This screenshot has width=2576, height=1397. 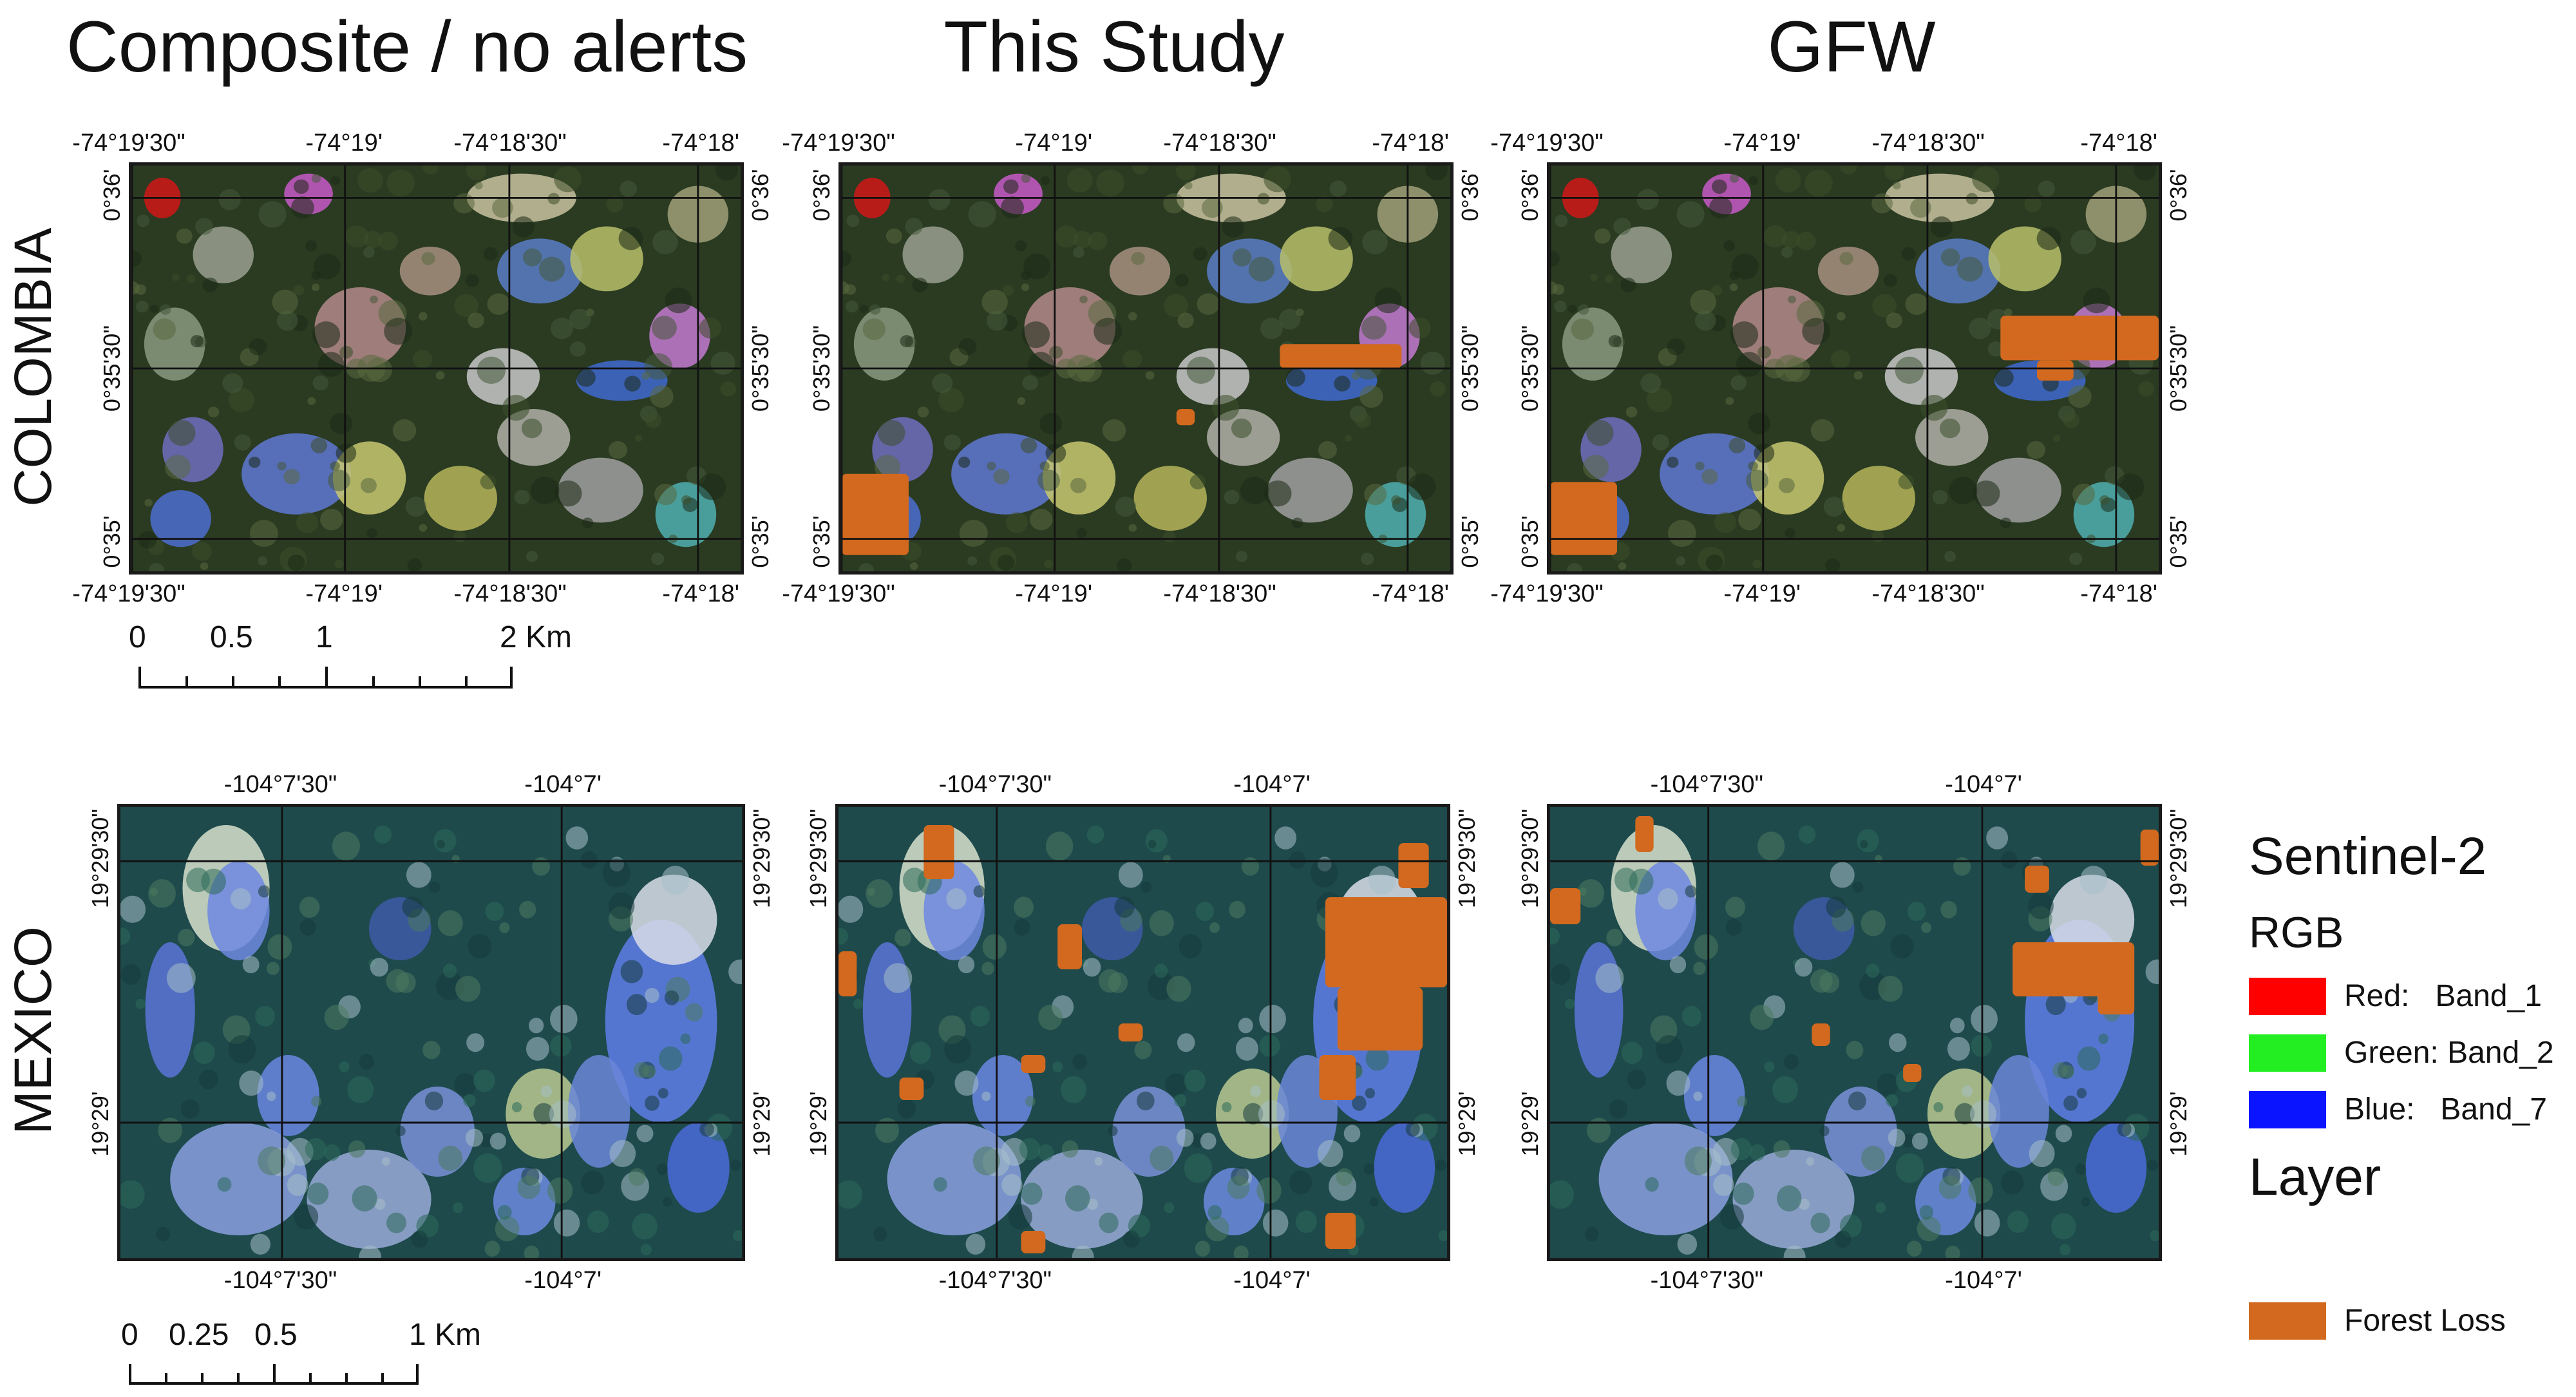 What do you see at coordinates (1114, 47) in the screenshot?
I see `column-title-this-study: This Study` at bounding box center [1114, 47].